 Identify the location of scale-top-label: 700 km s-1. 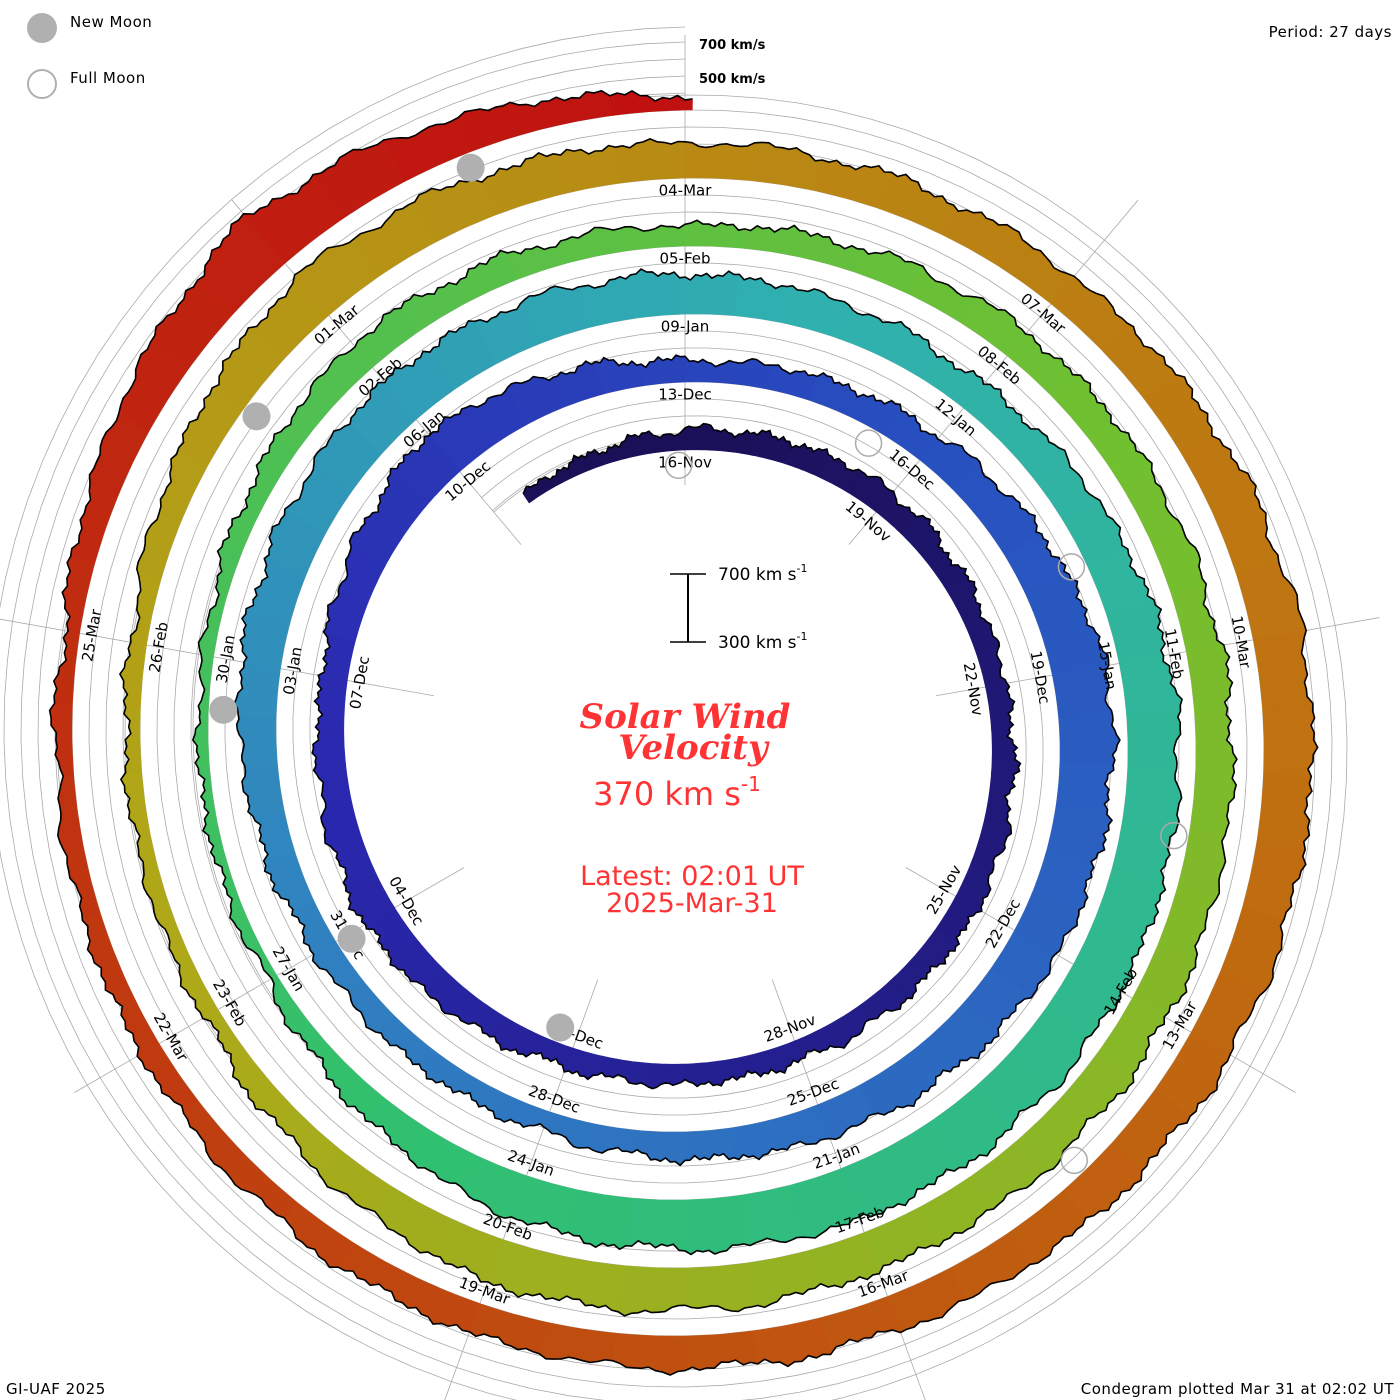
(763, 573).